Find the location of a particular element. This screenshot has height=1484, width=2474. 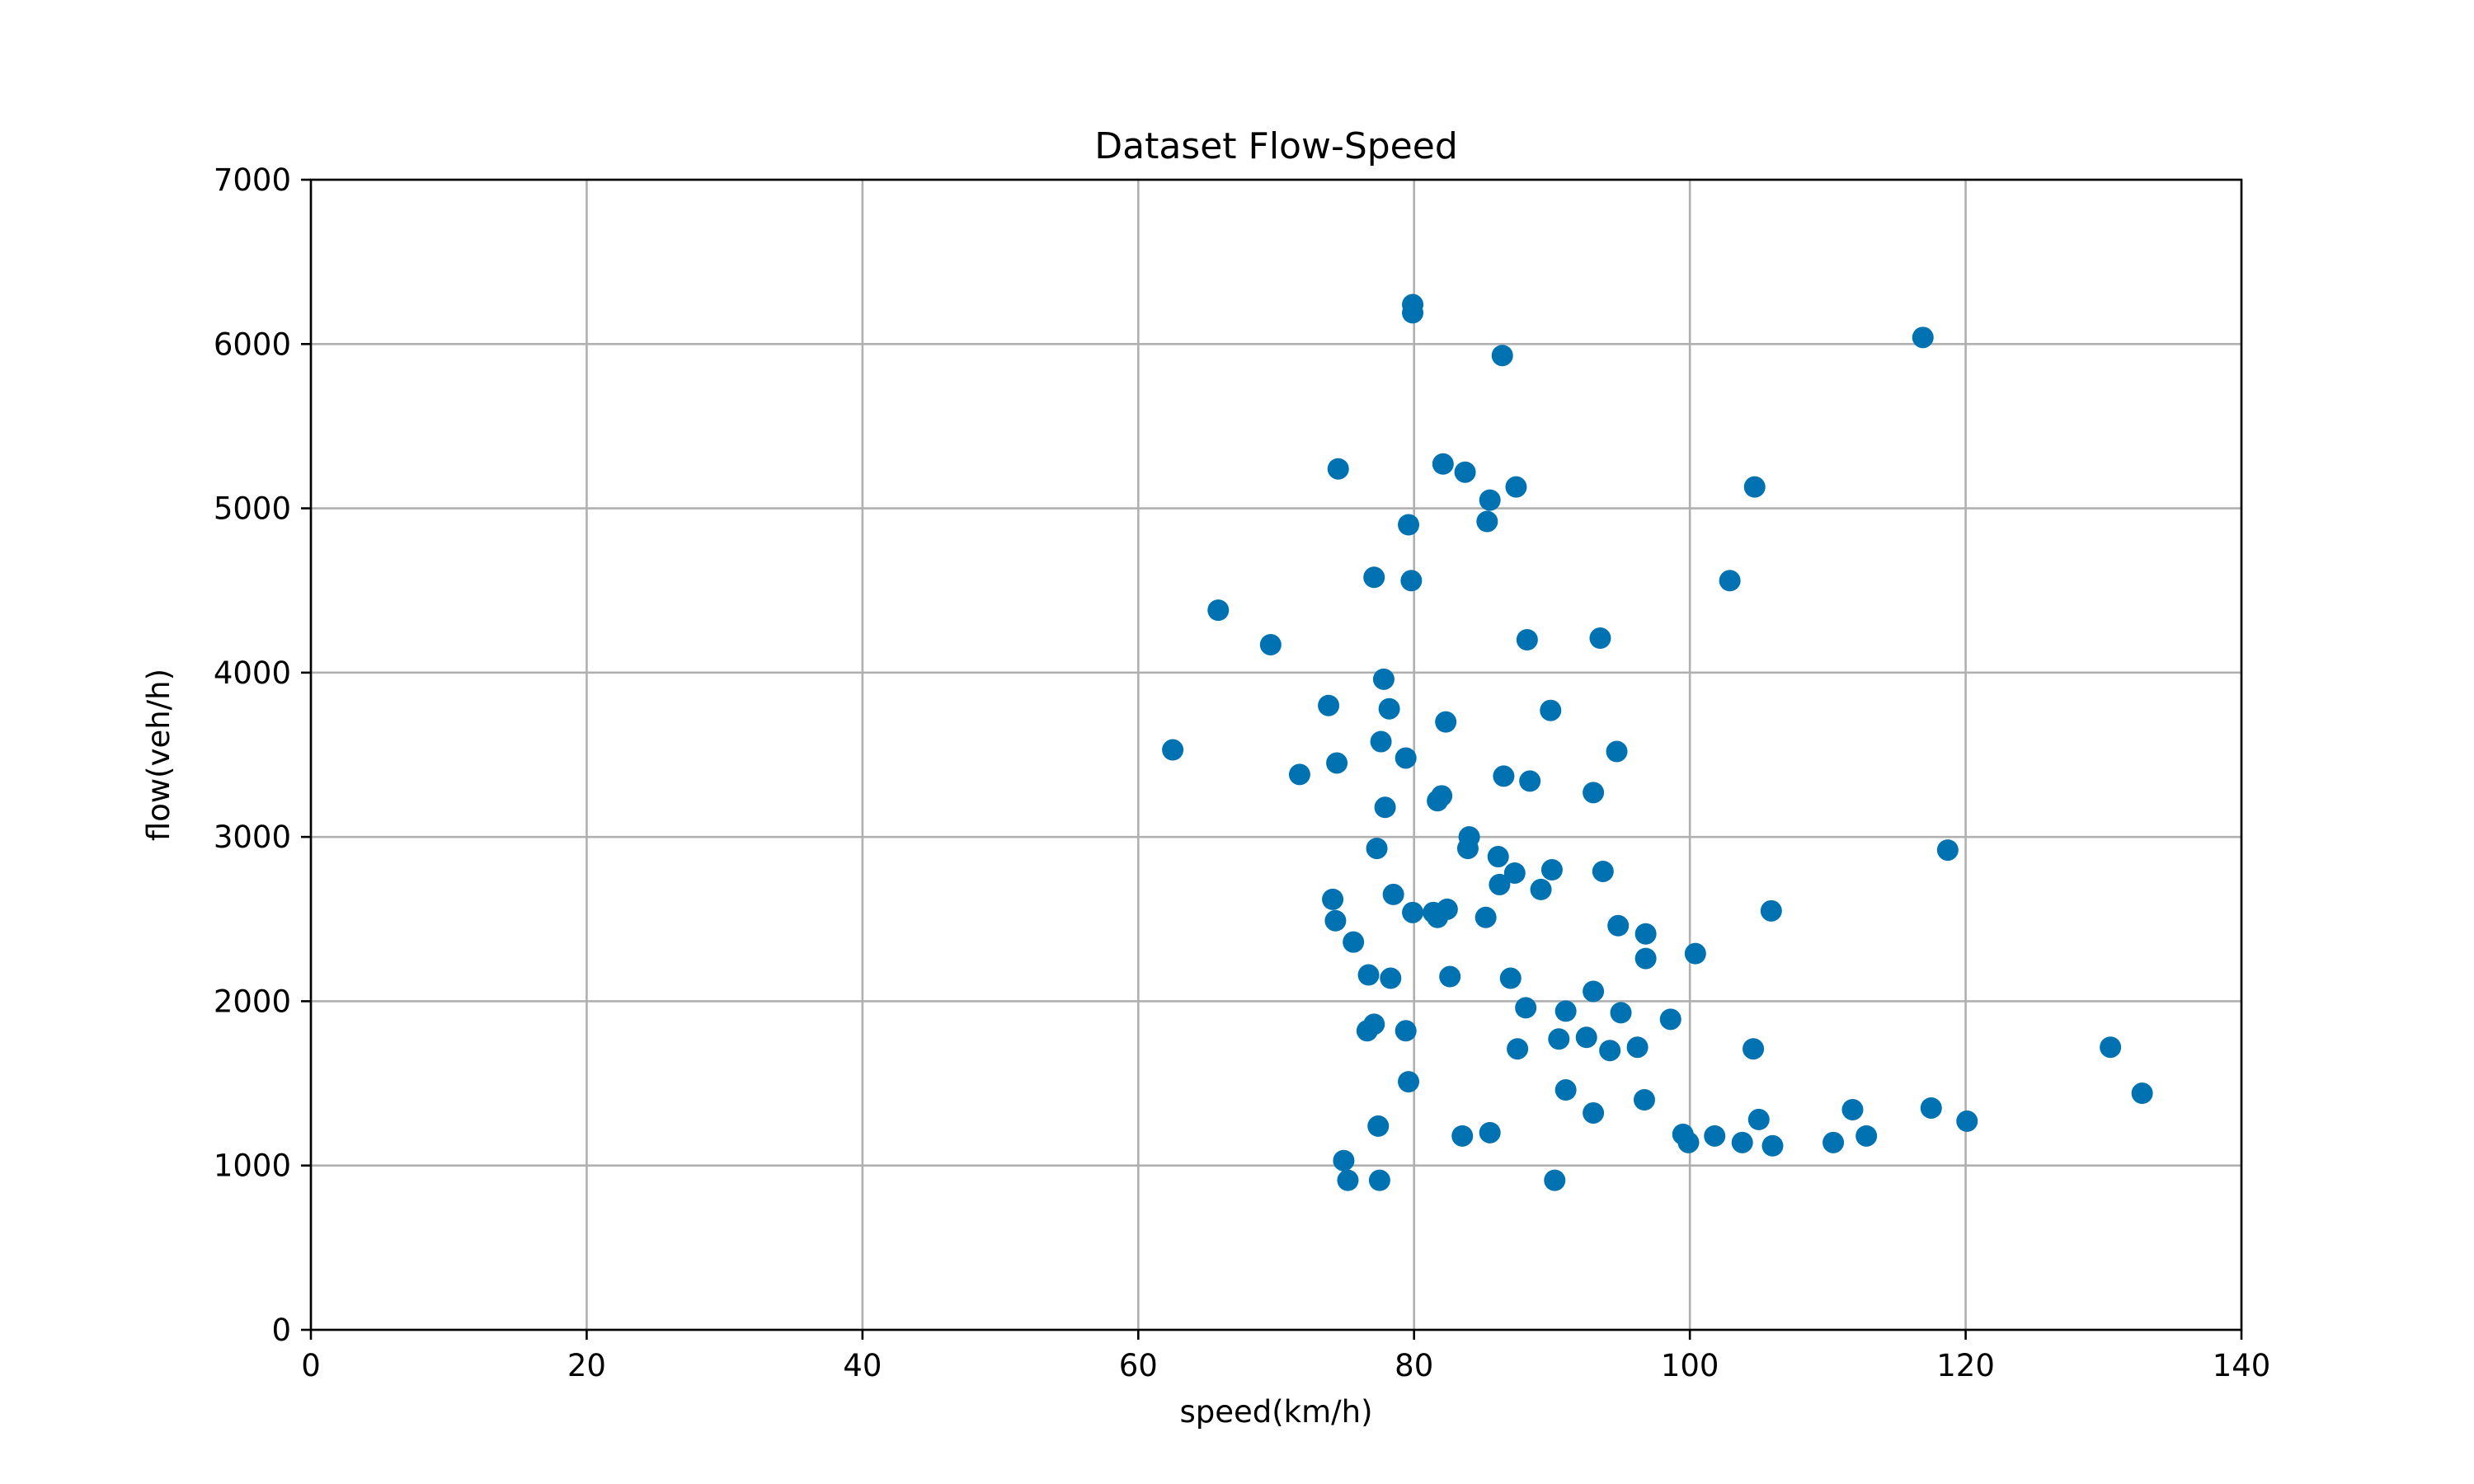

x-tick-label: 100 is located at coordinates (1690, 1365).